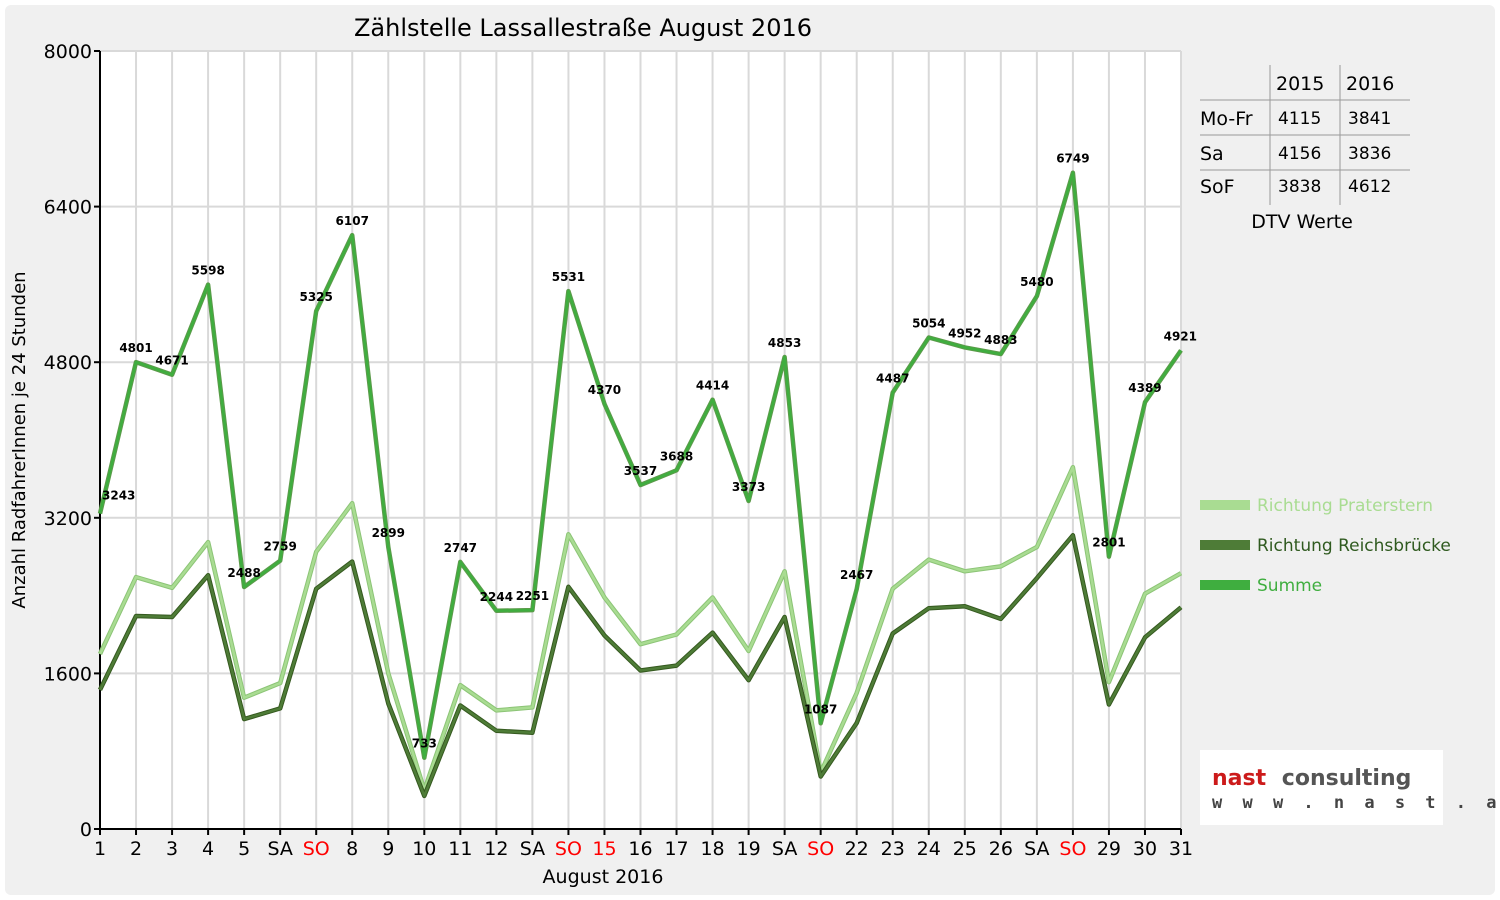 Image resolution: width=1500 pixels, height=900 pixels. I want to click on dtv-caption: DTV Werte, so click(1302, 222).